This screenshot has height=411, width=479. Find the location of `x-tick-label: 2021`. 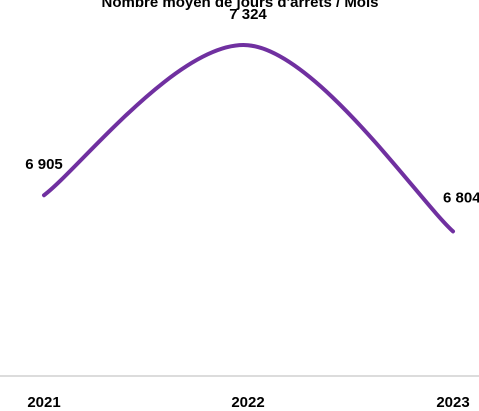

x-tick-label: 2021 is located at coordinates (43, 402).